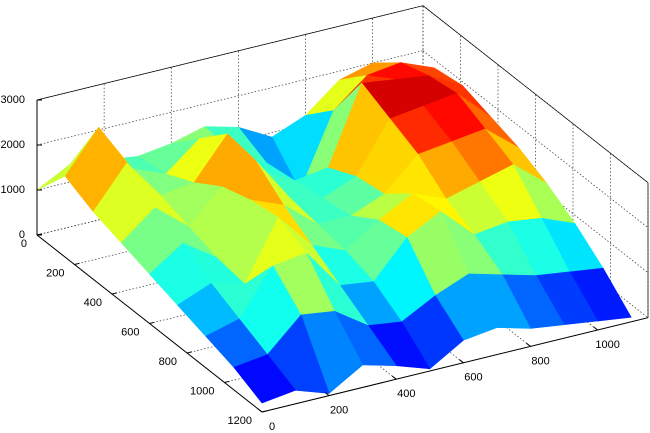 This screenshot has height=433, width=650. Describe the element at coordinates (339, 411) in the screenshot. I see `x-tick-label: 200` at that location.